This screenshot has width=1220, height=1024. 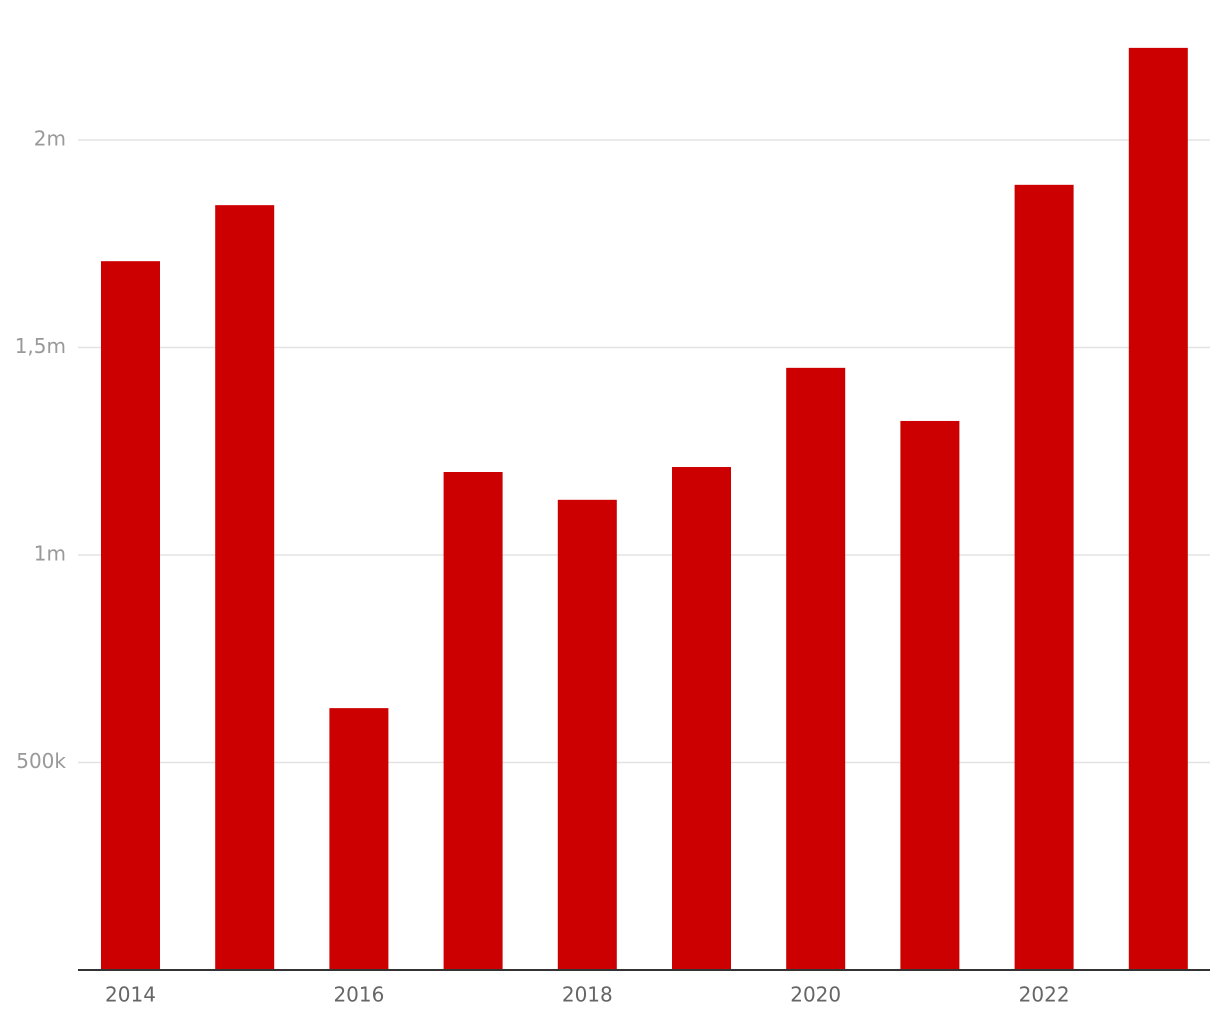 I want to click on y-tick-label: 1m, so click(x=50, y=554).